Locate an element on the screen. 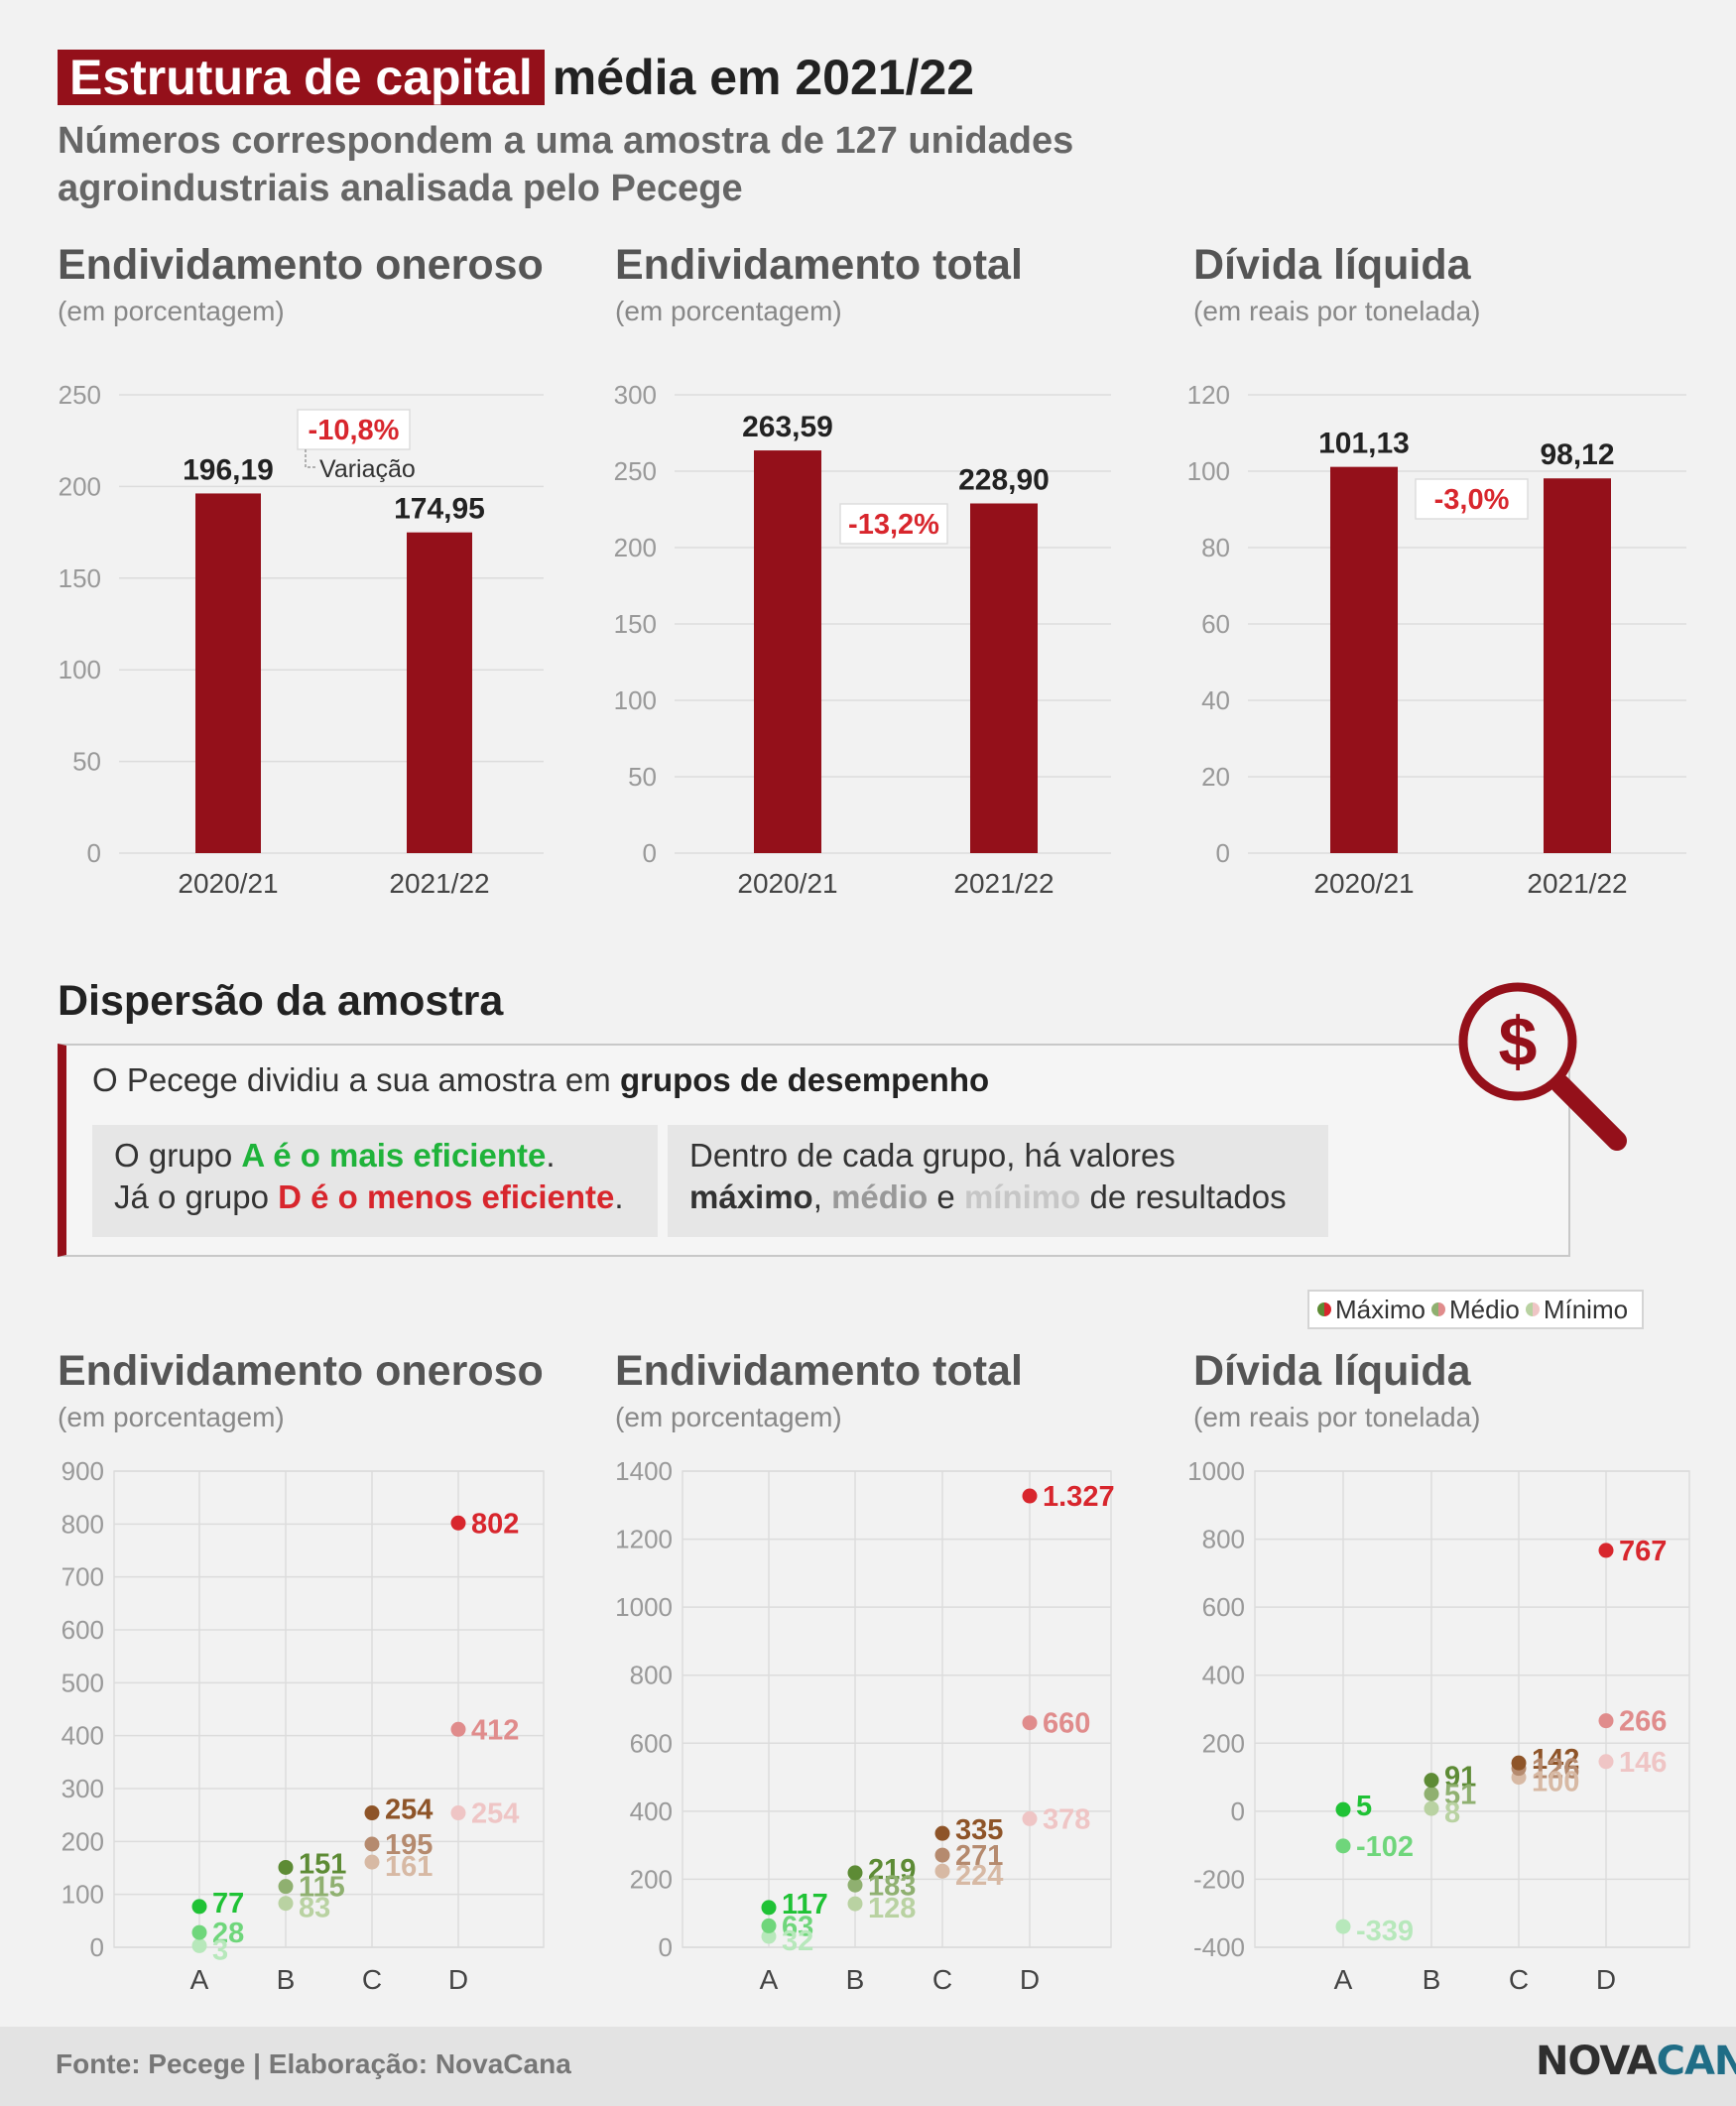  variation-label: -10,8% is located at coordinates (354, 431).